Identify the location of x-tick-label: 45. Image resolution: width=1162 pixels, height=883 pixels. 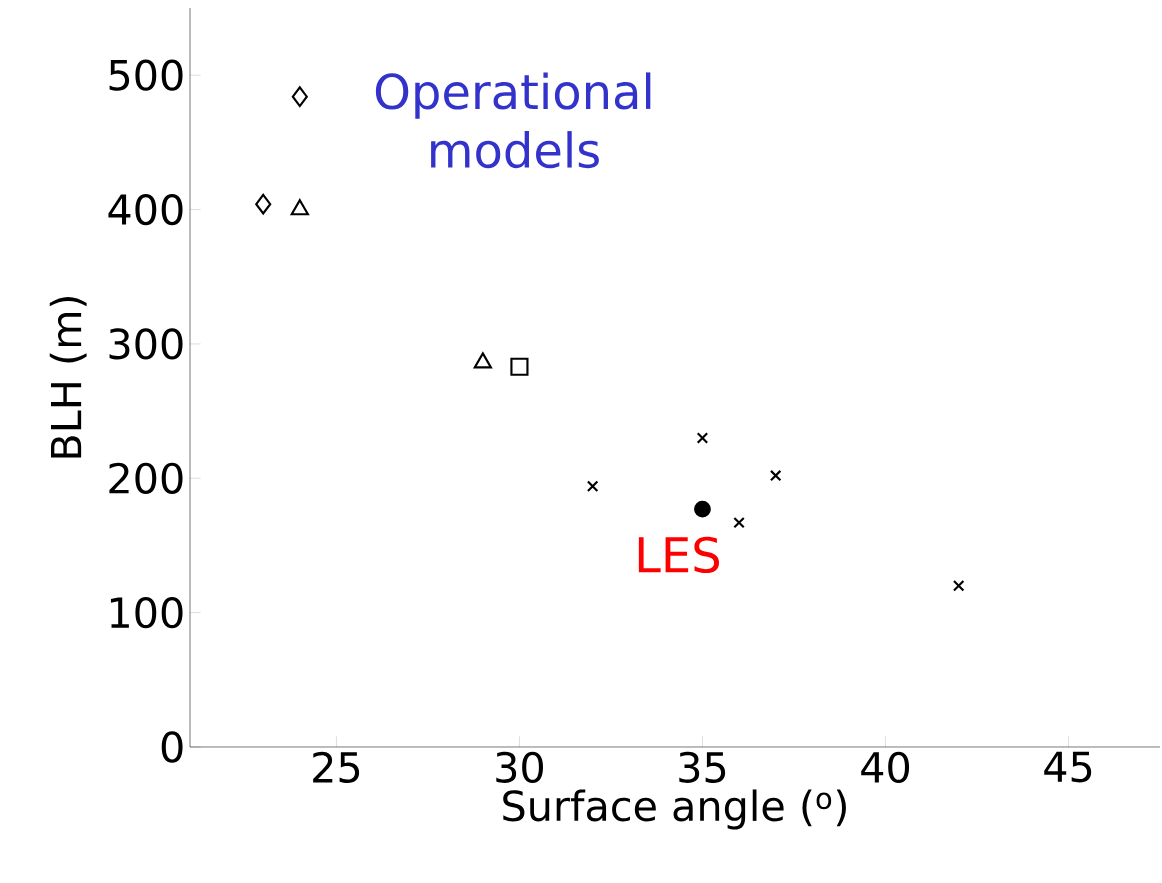
(1068, 767).